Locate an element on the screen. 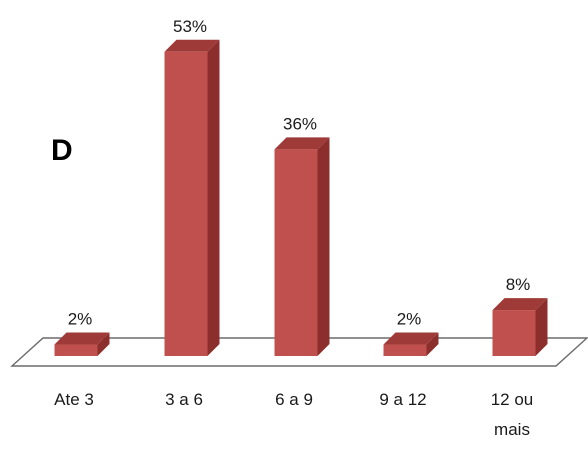 The width and height of the screenshot is (588, 449). data-label: 36% is located at coordinates (300, 123).